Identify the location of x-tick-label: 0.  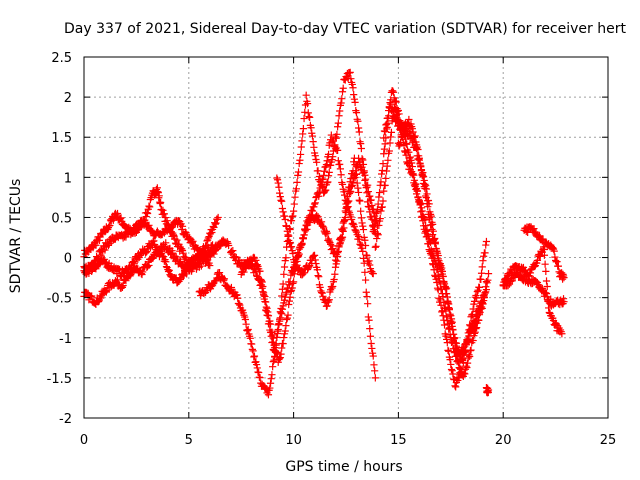
(84, 440).